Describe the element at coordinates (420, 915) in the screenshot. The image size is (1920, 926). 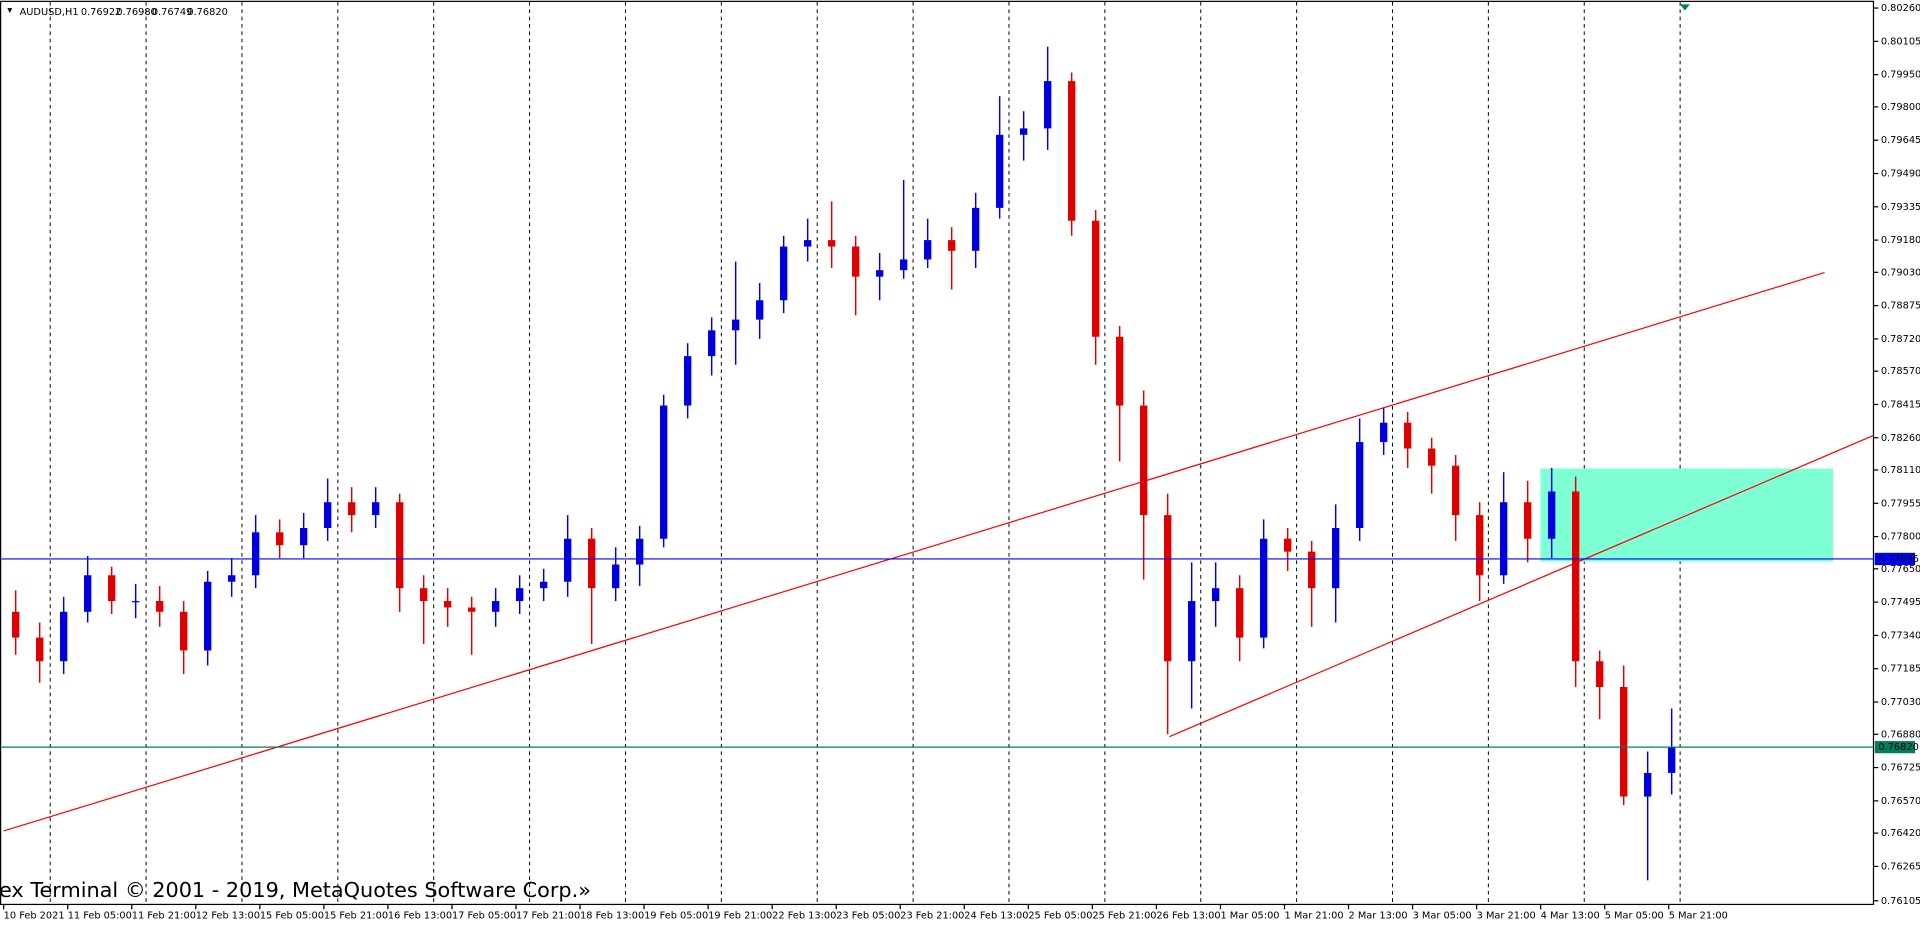
I see `x-tick-label: 16 Feb 13:00` at that location.